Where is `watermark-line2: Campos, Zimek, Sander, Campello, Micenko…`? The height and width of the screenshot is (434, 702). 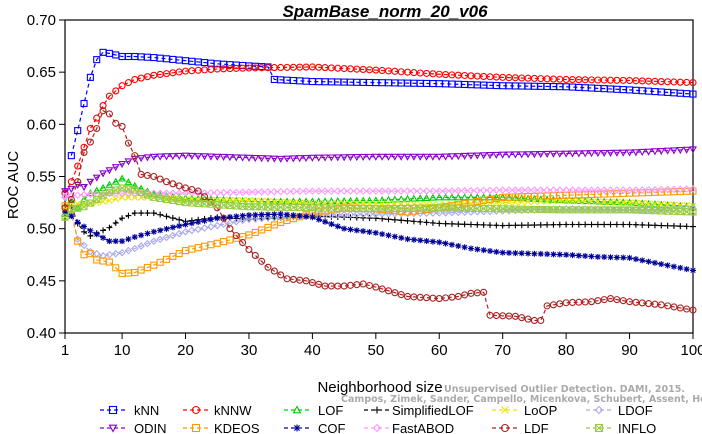 watermark-line2: Campos, Zimek, Sander, Campello, Micenko… is located at coordinates (521, 399).